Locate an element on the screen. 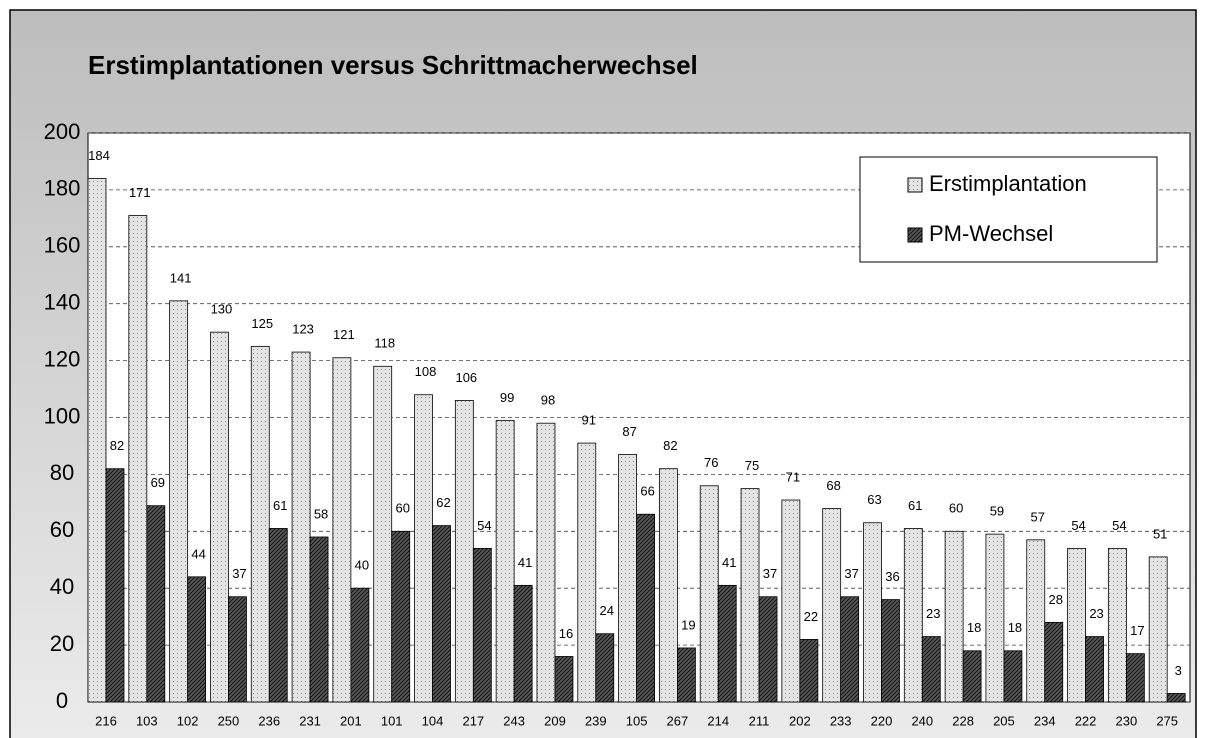 This screenshot has height=738, width=1207. x-tick-label: 202 is located at coordinates (800, 720).